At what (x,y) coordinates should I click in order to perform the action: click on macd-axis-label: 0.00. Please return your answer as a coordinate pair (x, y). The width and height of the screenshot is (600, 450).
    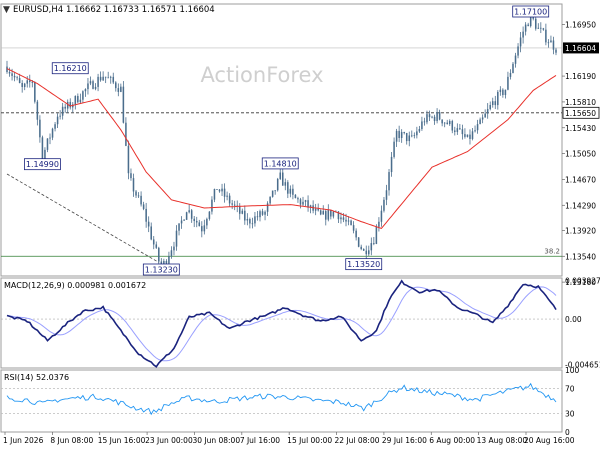
    Looking at the image, I should click on (573, 319).